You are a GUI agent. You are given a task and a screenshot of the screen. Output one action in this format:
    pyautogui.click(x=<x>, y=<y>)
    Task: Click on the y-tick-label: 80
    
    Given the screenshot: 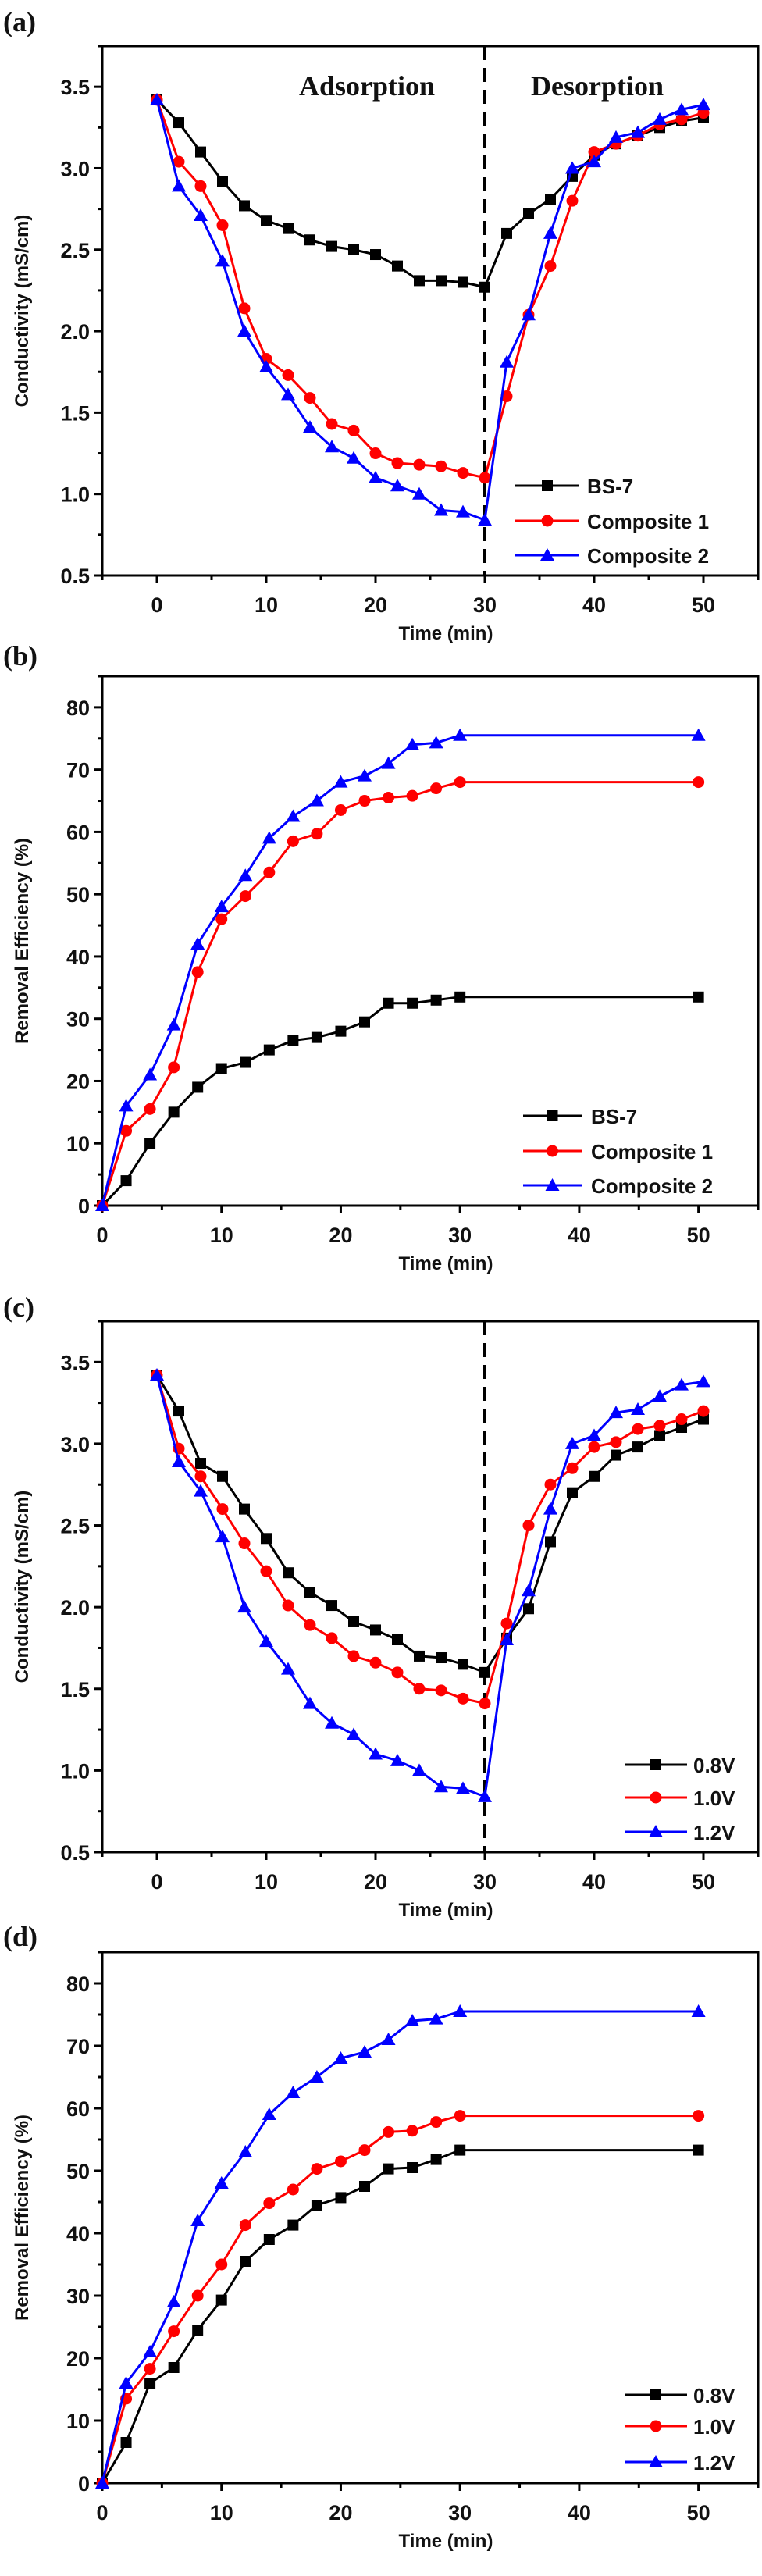 What is the action you would take?
    pyautogui.click(x=78, y=708)
    